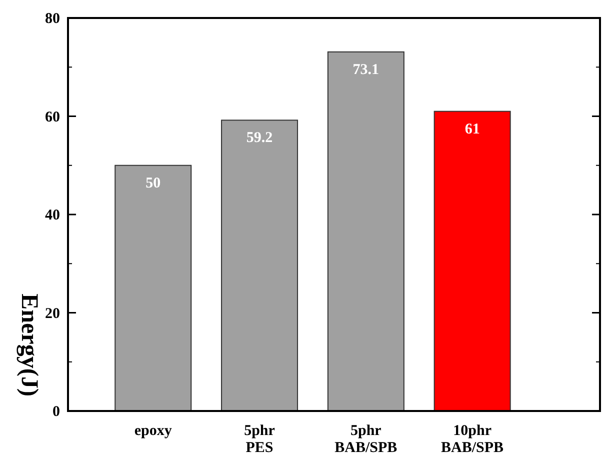 This screenshot has height=459, width=614. Describe the element at coordinates (472, 439) in the screenshot. I see `x-tick-label: 10phr BAB/SPB` at that location.